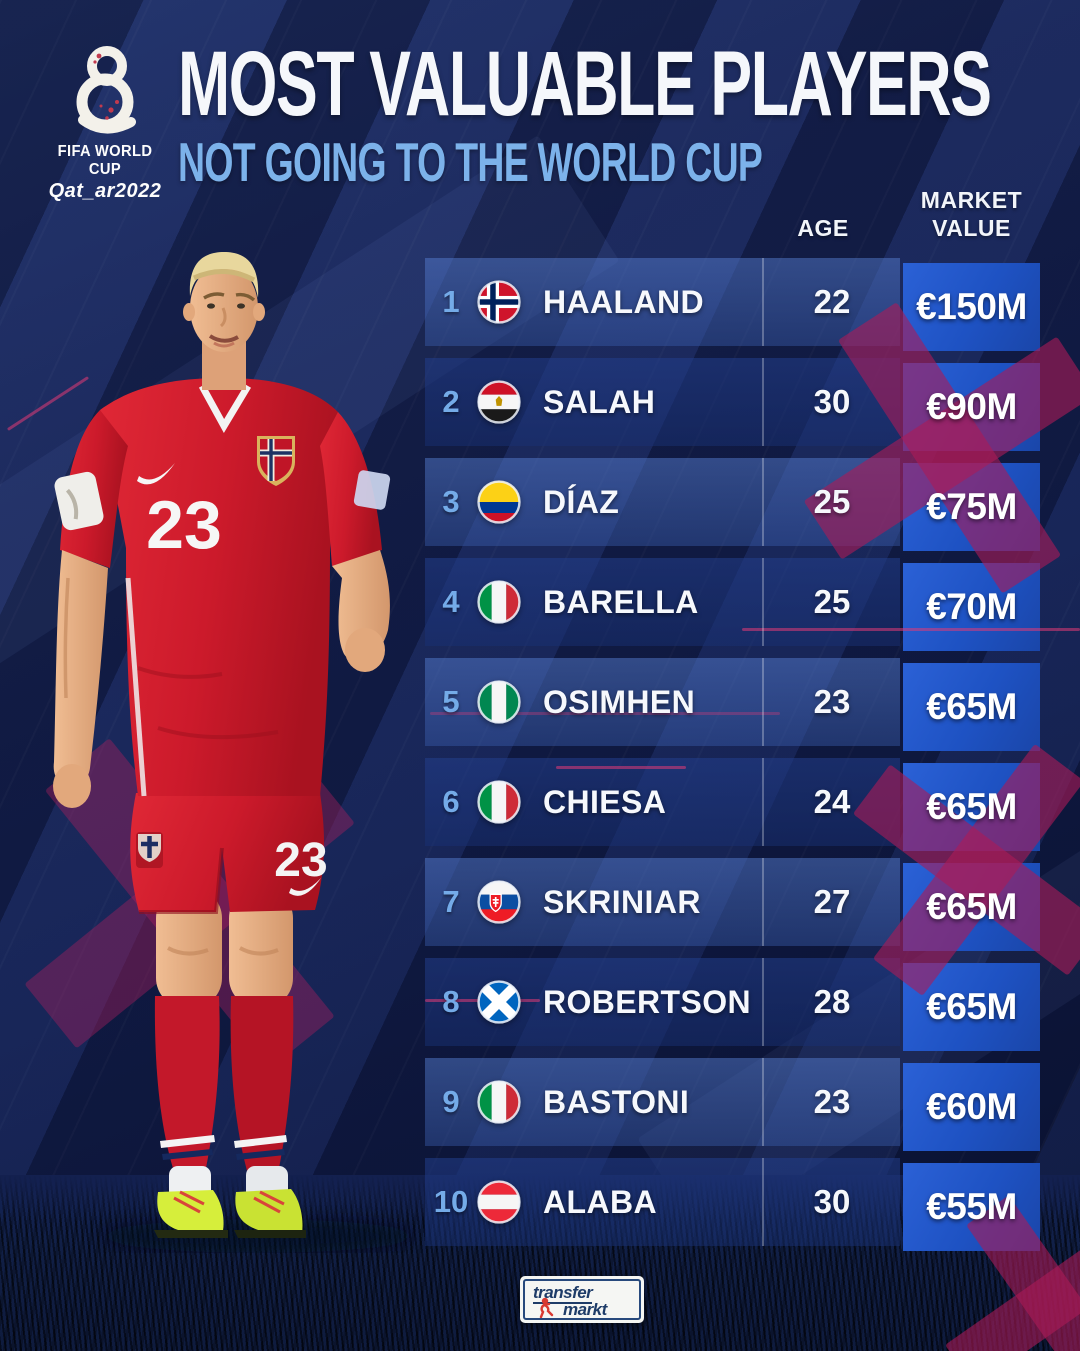 The height and width of the screenshot is (1351, 1080). Describe the element at coordinates (229, 853) in the screenshot. I see `player-shorts: 23` at that location.